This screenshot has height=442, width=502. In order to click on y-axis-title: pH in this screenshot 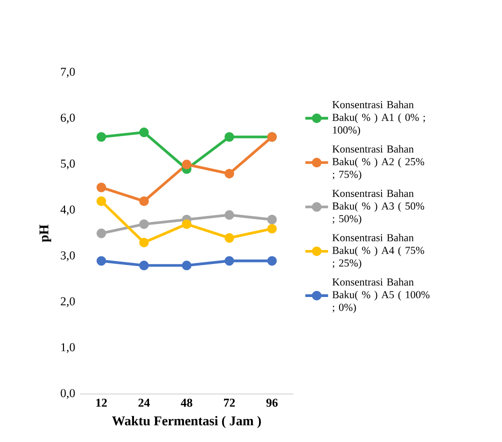, I will do `click(46, 233)`.